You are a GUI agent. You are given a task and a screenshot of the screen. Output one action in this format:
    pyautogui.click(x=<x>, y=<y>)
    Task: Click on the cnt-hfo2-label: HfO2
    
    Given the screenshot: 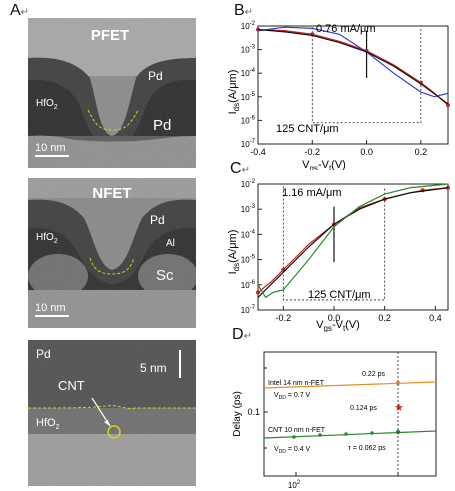 What is the action you would take?
    pyautogui.click(x=48, y=424)
    